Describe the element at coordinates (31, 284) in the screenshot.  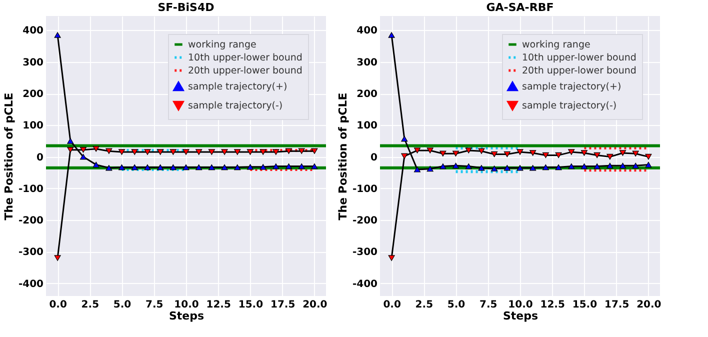
I see `y-tick-label: -400` at that location.